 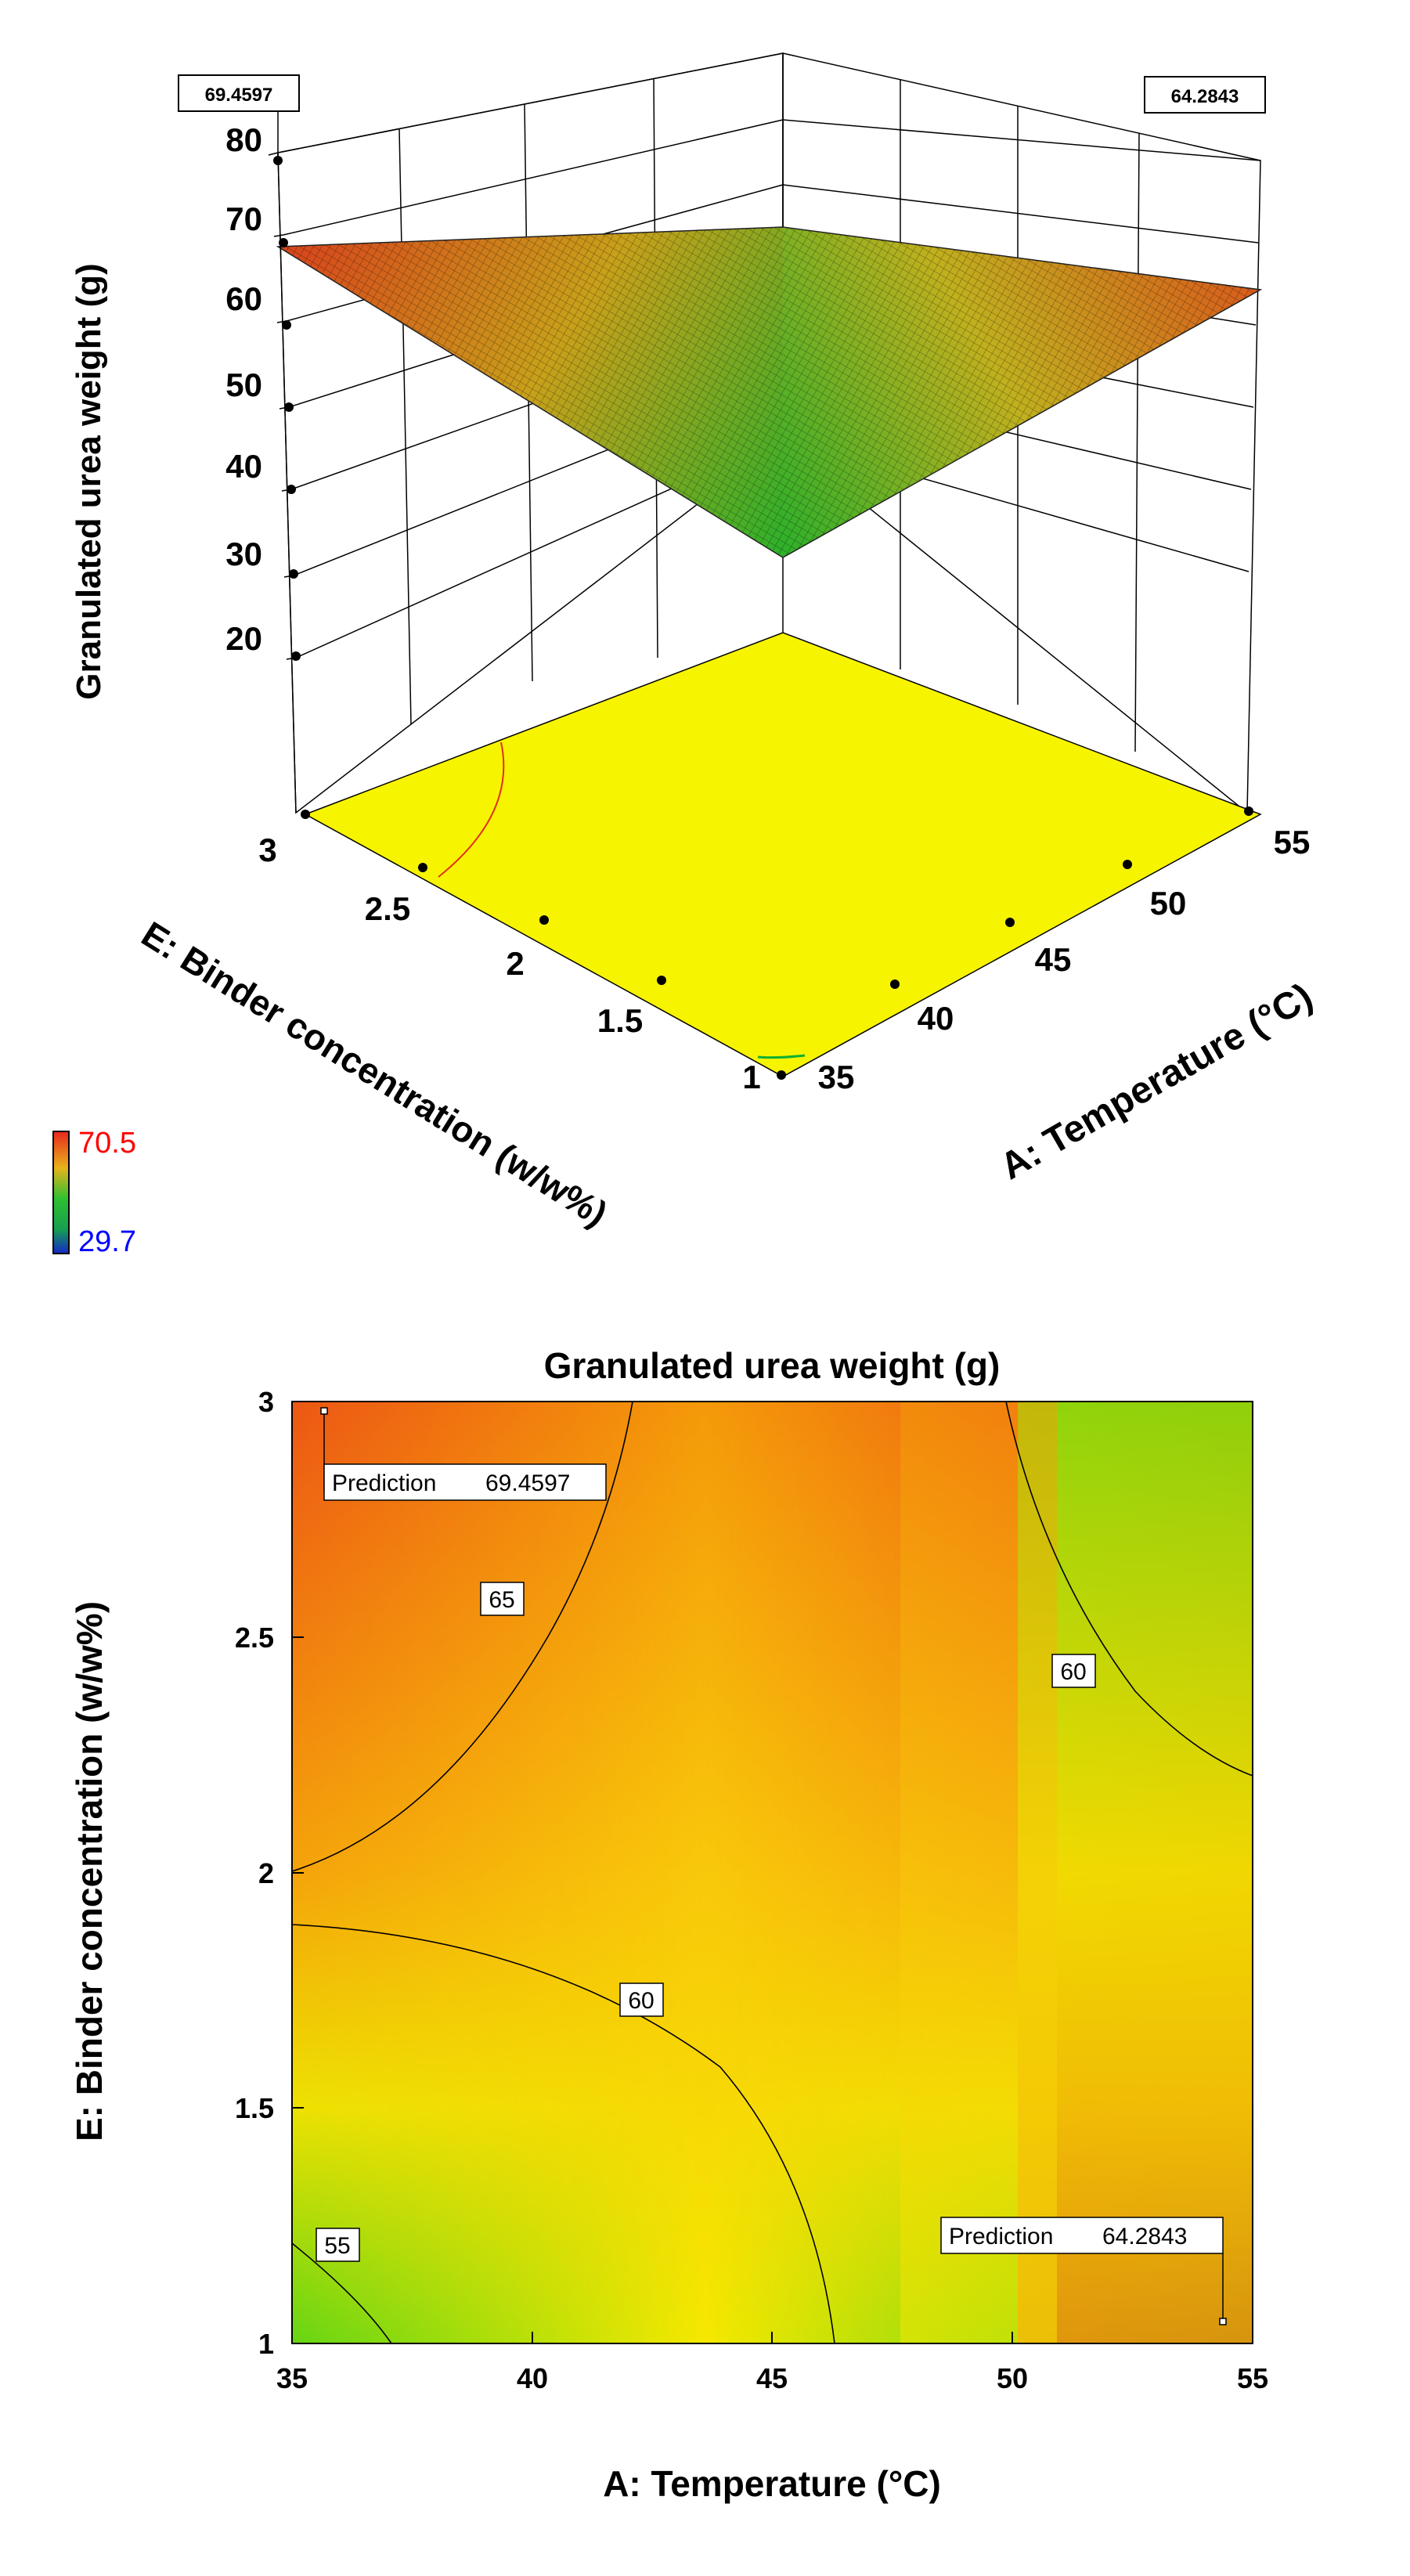 I want to click on contour-label-65-text: 65, so click(x=501, y=1600).